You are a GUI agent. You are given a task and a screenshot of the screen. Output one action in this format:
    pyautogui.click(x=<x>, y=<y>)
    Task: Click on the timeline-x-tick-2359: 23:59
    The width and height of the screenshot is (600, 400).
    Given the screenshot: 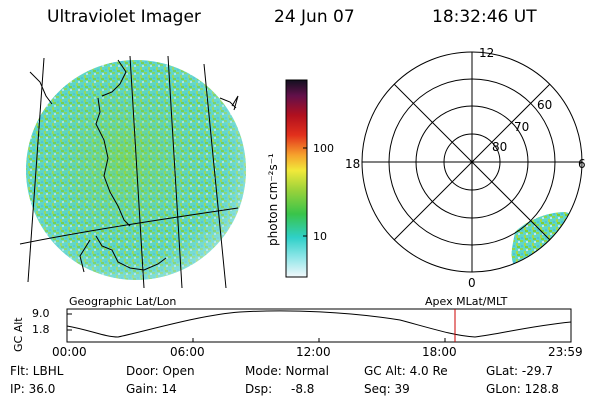 What is the action you would take?
    pyautogui.click(x=565, y=352)
    